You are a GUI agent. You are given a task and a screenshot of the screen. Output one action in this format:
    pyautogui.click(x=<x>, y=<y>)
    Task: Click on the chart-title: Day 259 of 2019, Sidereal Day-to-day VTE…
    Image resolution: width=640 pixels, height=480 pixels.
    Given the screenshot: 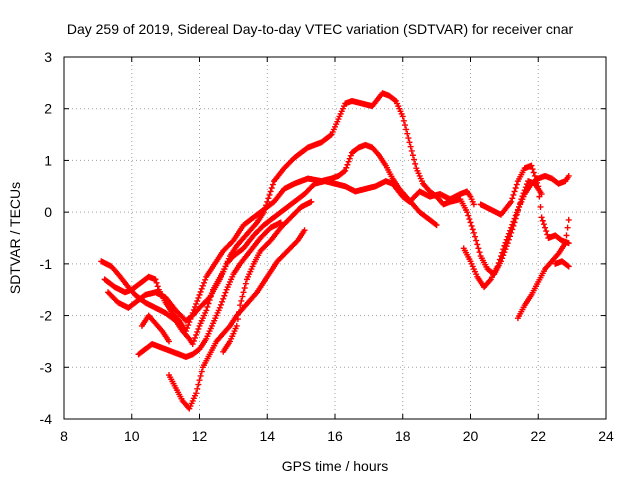 What is the action you would take?
    pyautogui.click(x=320, y=29)
    